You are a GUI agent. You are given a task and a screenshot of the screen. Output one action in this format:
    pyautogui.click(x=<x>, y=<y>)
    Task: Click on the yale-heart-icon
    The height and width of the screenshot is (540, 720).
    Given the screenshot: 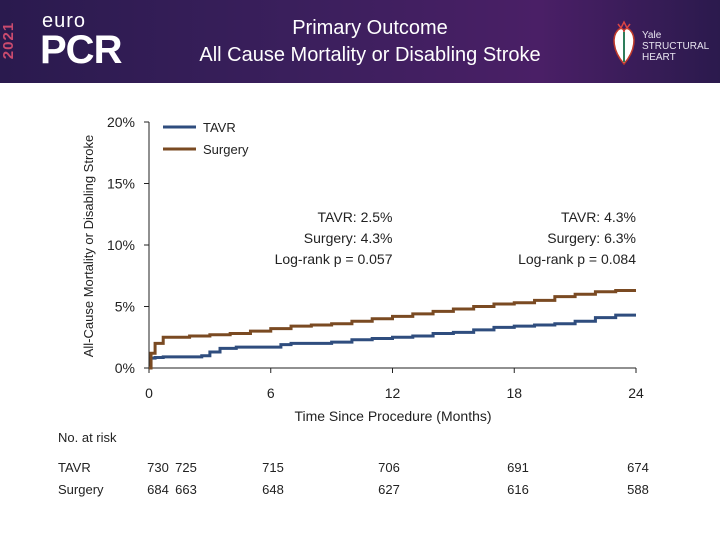 What is the action you would take?
    pyautogui.click(x=624, y=43)
    